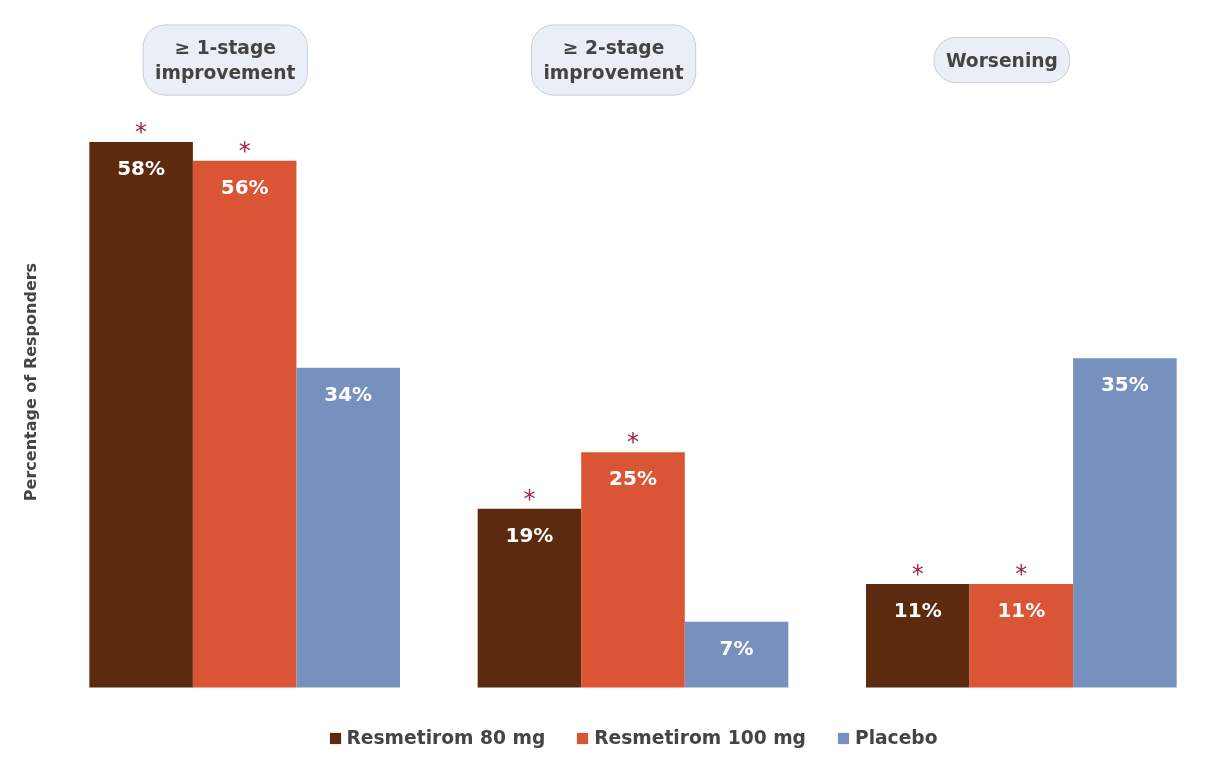  I want to click on data-label: 25%, so click(633, 478).